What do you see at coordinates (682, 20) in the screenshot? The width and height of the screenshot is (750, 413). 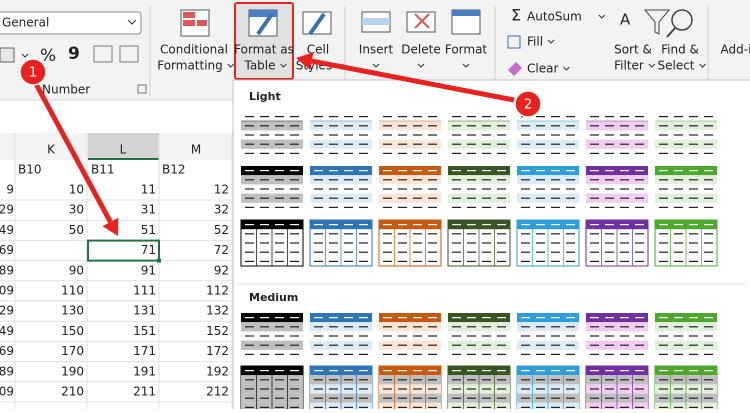 I see `find-icon` at bounding box center [682, 20].